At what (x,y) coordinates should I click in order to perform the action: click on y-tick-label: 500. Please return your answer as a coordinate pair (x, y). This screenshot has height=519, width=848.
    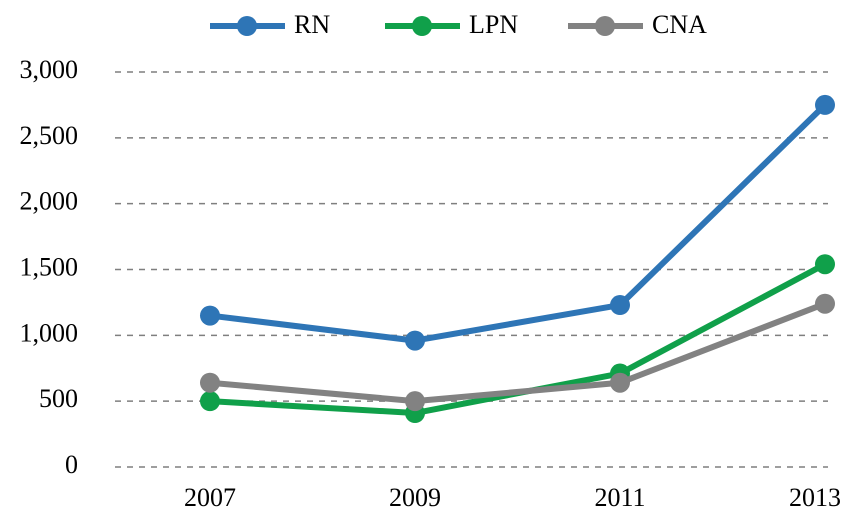
    Looking at the image, I should click on (58, 398).